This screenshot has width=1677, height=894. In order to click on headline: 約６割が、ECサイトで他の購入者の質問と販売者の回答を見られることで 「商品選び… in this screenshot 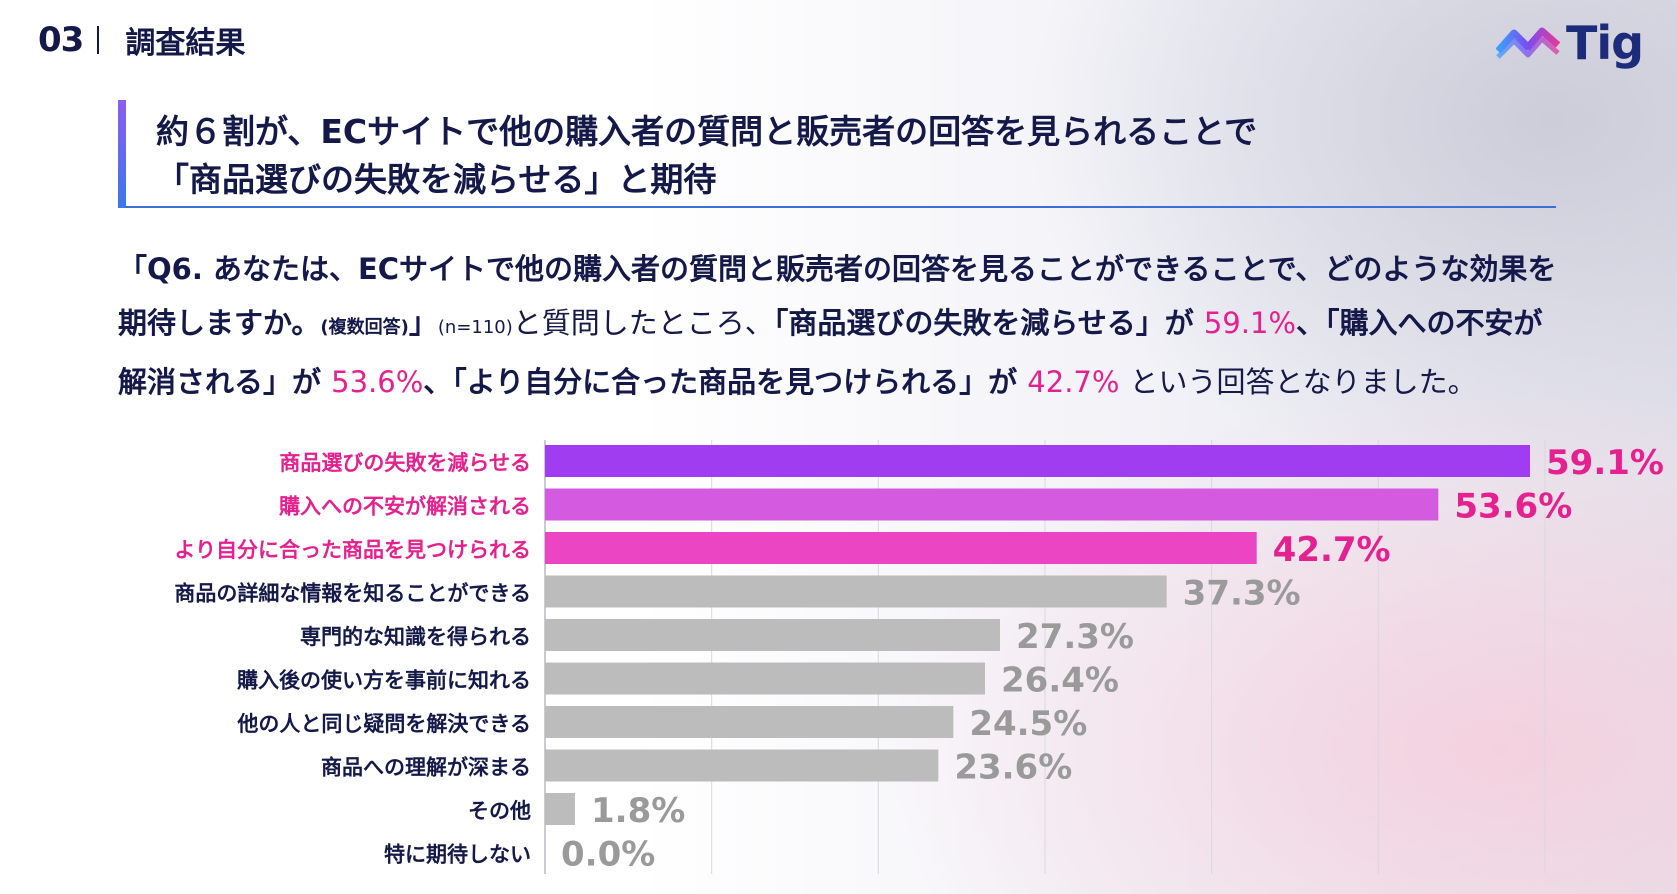, I will do `click(706, 156)`.